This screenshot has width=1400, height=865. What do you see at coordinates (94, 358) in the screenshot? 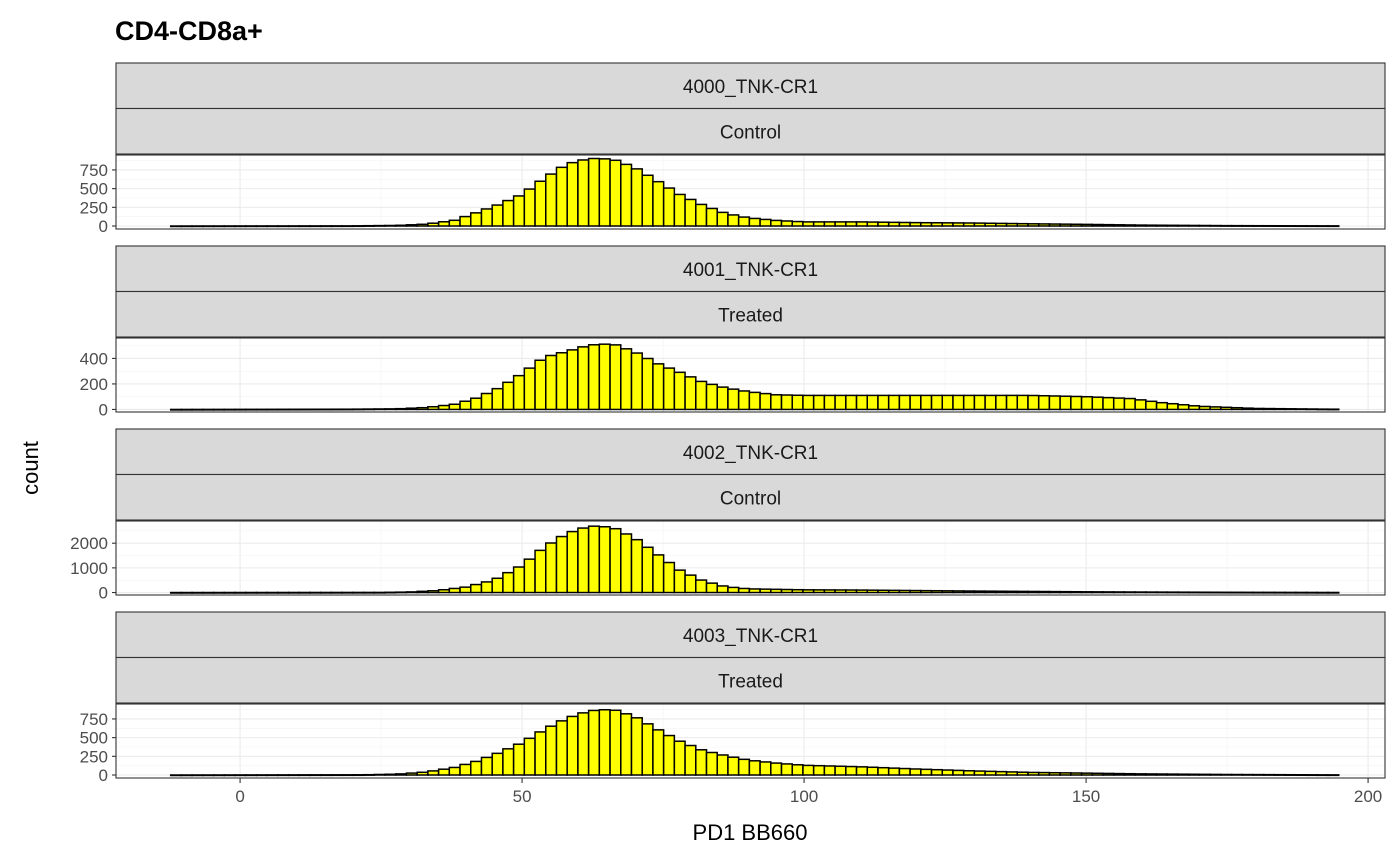
I see `y-tick-label: 400` at bounding box center [94, 358].